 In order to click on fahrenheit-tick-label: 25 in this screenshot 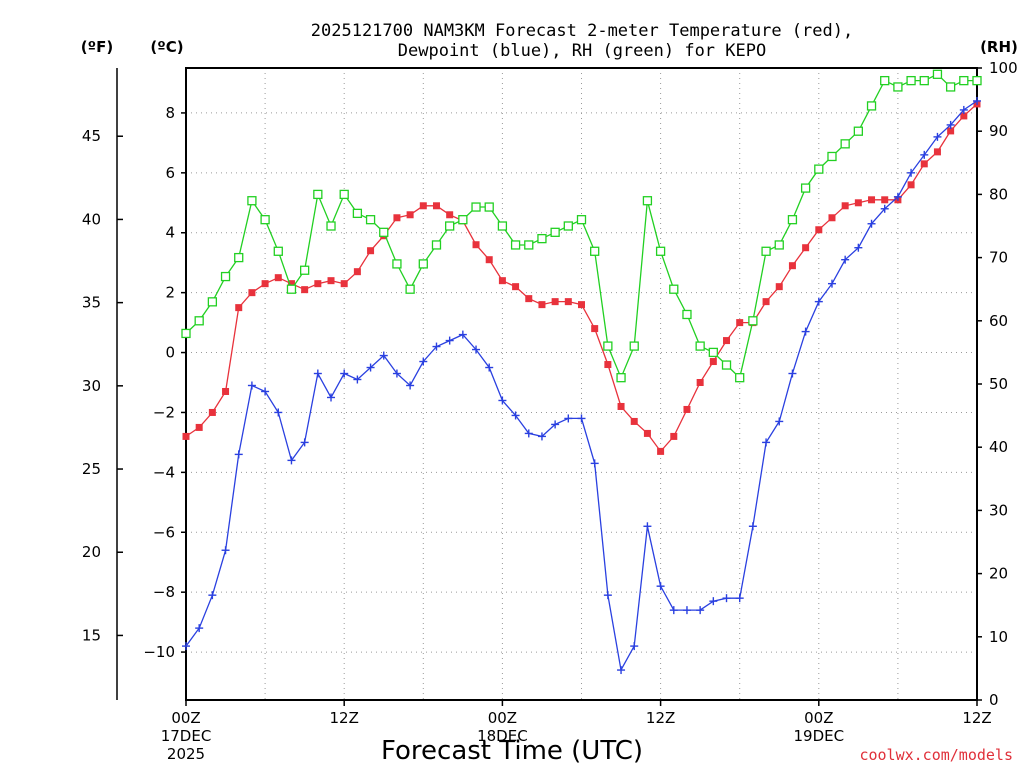, I will do `click(91, 469)`.